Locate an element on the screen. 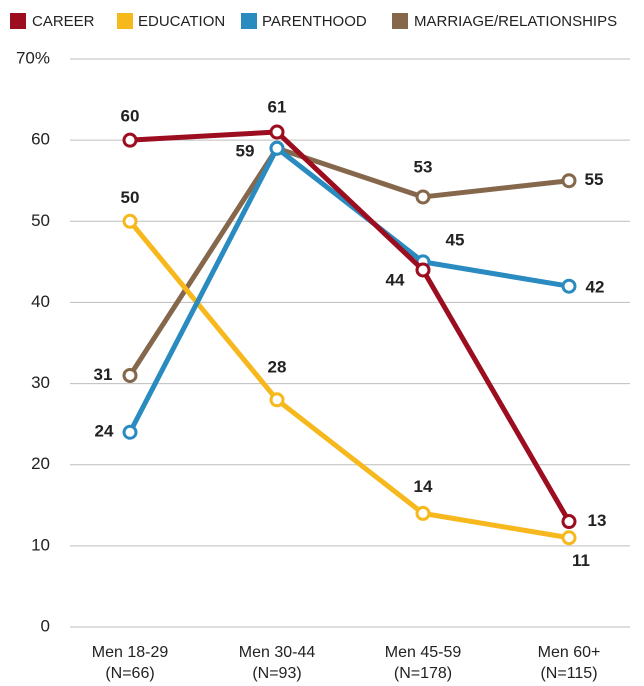 This screenshot has width=644, height=686. legend-item: EDUCATION is located at coordinates (171, 21).